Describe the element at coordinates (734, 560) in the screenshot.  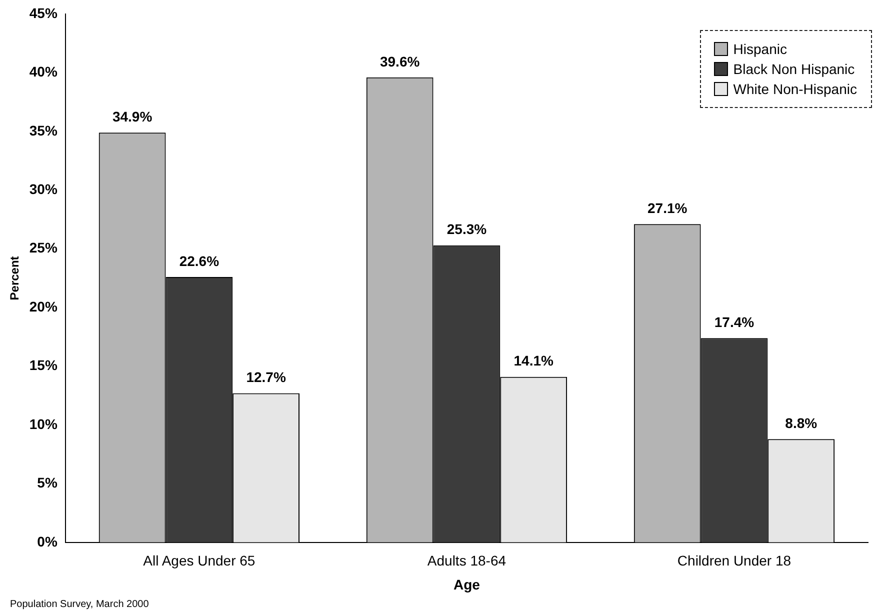
I see `x-tick-label: Children Under 18` at that location.